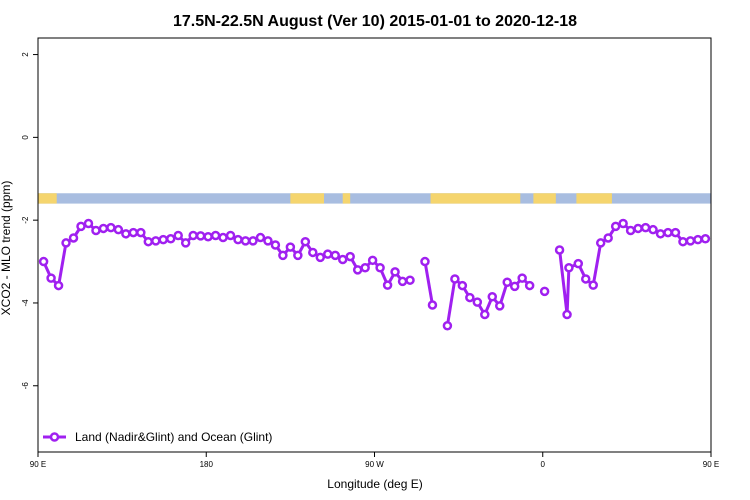 This screenshot has height=500, width=750. What do you see at coordinates (428, 283) in the screenshot?
I see `series-line` at bounding box center [428, 283].